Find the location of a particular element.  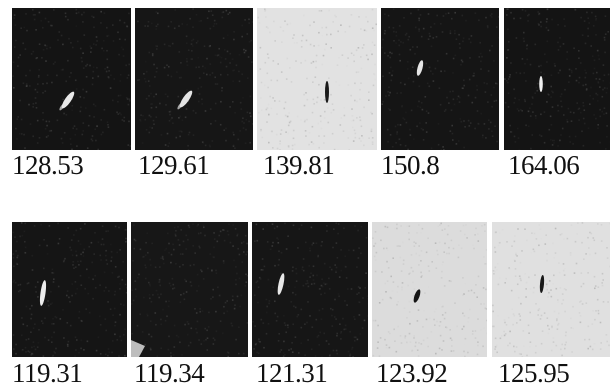

tile-value-label: 119.34 is located at coordinates (169, 373).